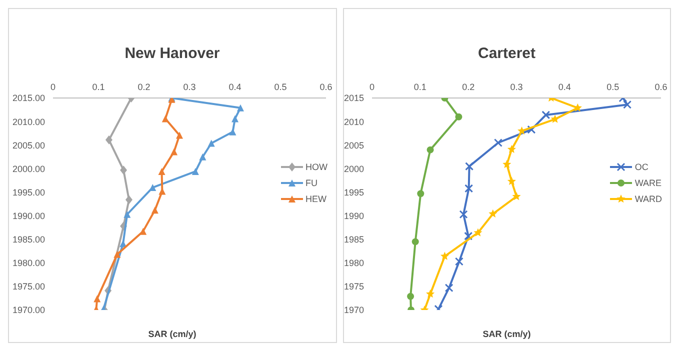 The height and width of the screenshot is (347, 679). What do you see at coordinates (641, 167) in the screenshot?
I see `legend-label: OC` at bounding box center [641, 167].